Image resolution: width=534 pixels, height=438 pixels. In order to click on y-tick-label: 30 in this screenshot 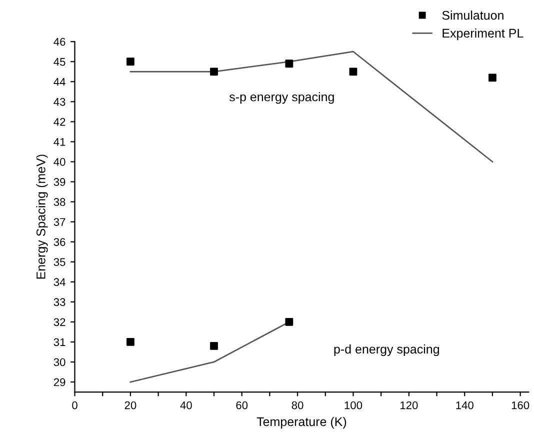, I will do `click(60, 362)`.